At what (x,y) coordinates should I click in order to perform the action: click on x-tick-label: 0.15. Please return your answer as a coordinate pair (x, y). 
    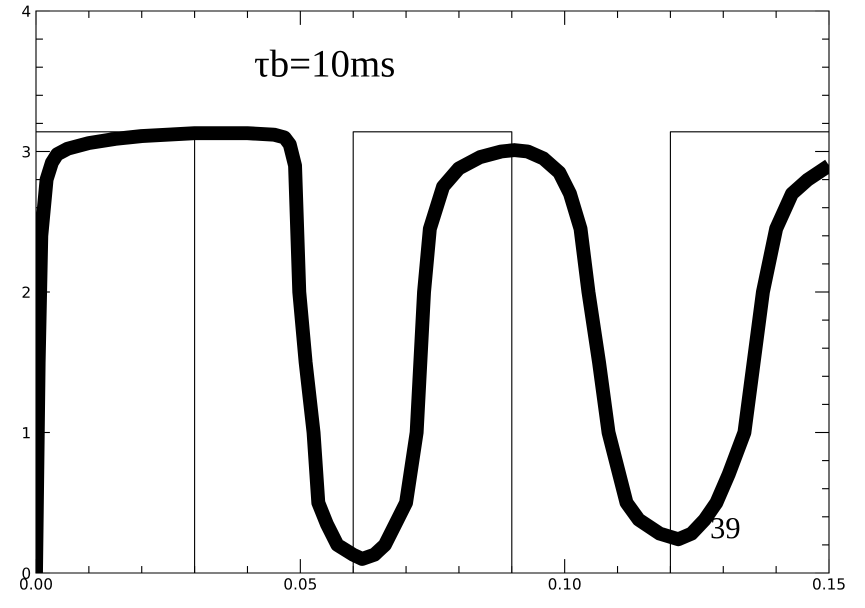
    Looking at the image, I should click on (829, 584).